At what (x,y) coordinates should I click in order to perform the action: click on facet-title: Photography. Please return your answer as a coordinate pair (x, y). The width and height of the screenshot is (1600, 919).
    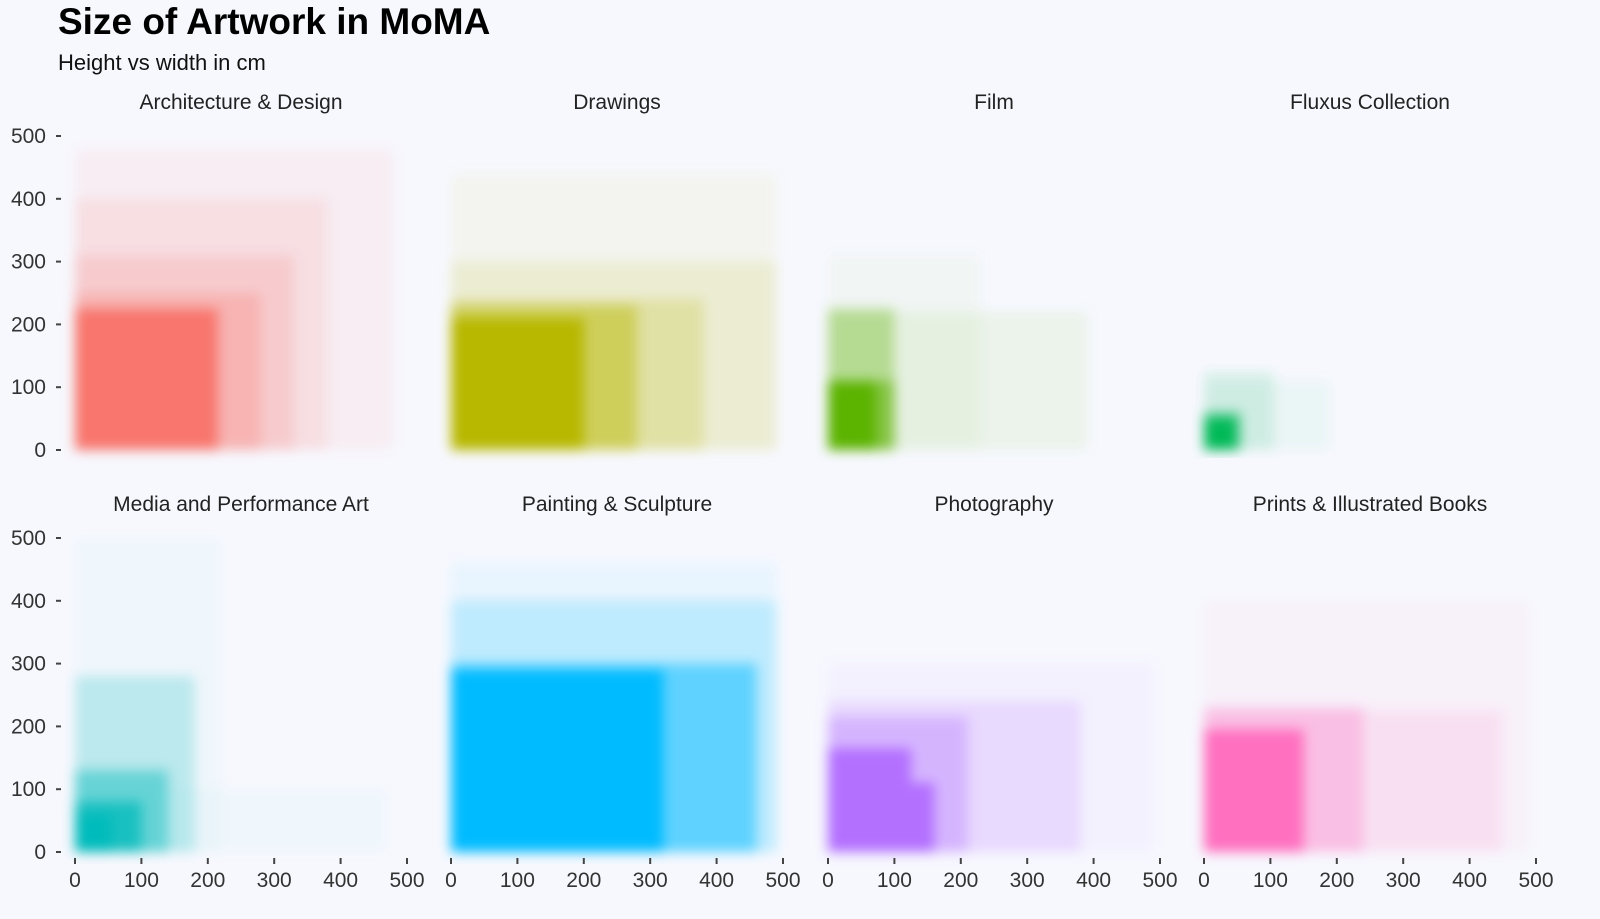
    Looking at the image, I should click on (994, 504).